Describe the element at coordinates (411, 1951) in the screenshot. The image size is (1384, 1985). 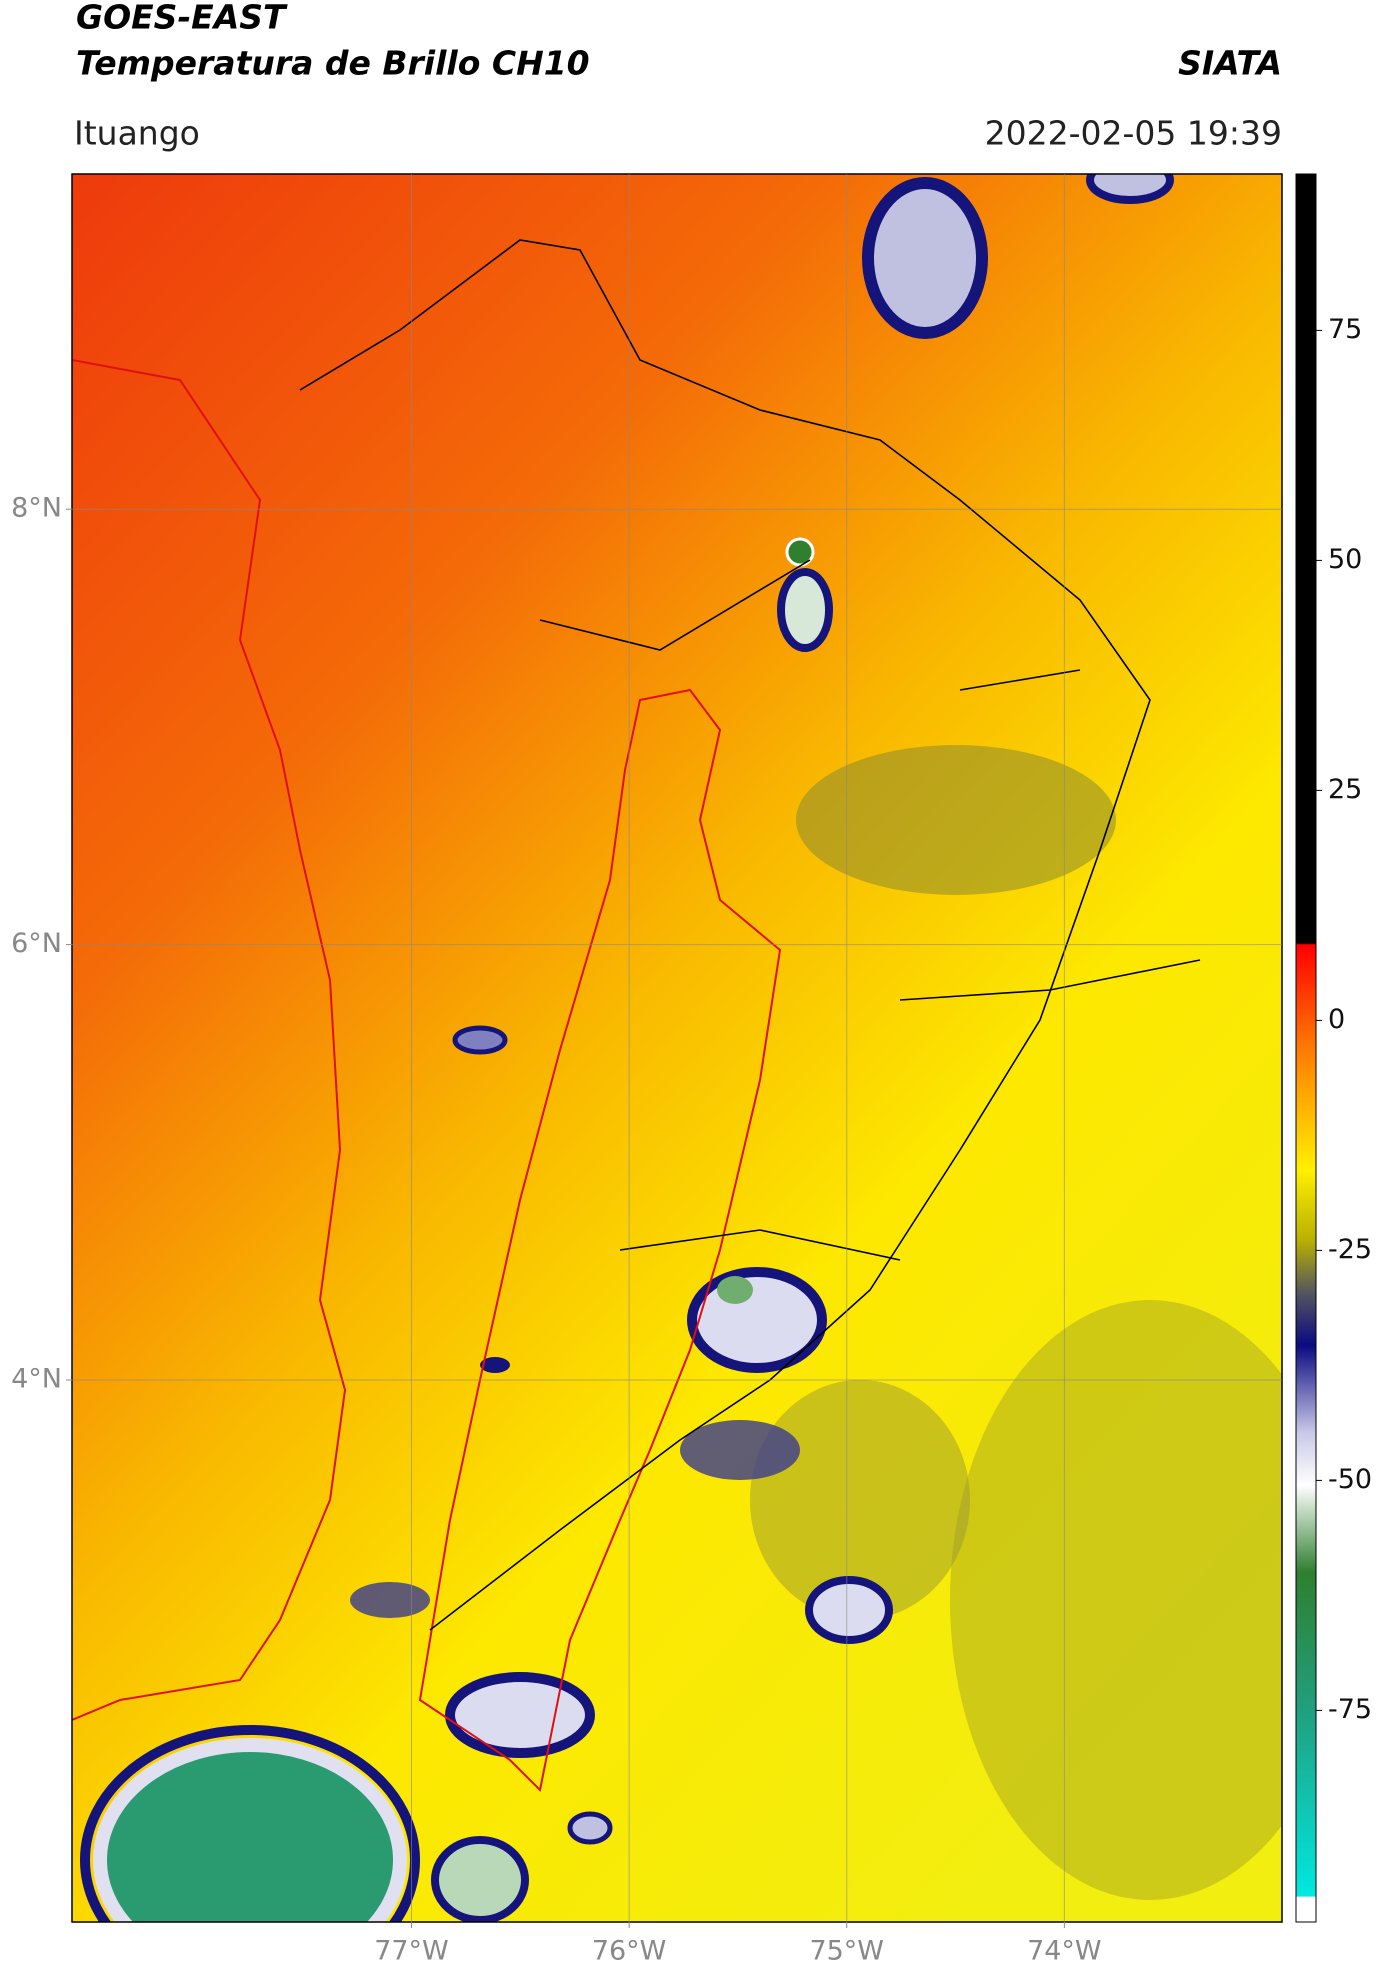
I see `x-tick-label: 77°W` at that location.